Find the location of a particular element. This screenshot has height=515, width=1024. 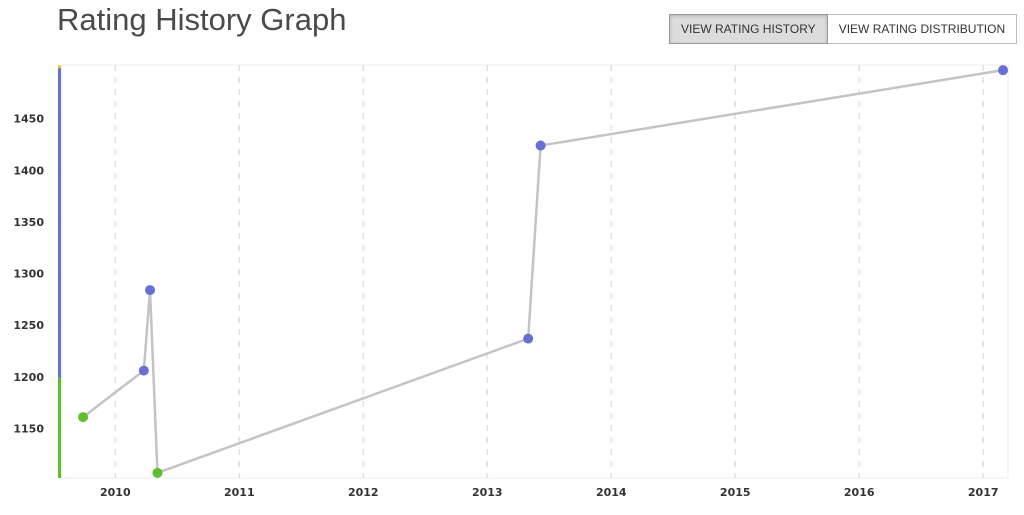

x-tick-label: 2012 is located at coordinates (363, 492).